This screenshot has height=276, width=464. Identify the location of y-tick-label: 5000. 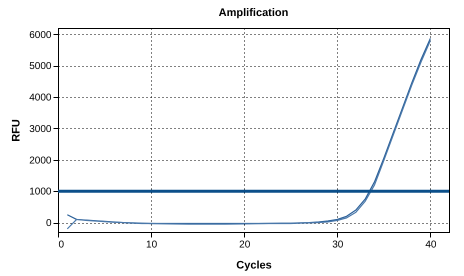
(40, 66).